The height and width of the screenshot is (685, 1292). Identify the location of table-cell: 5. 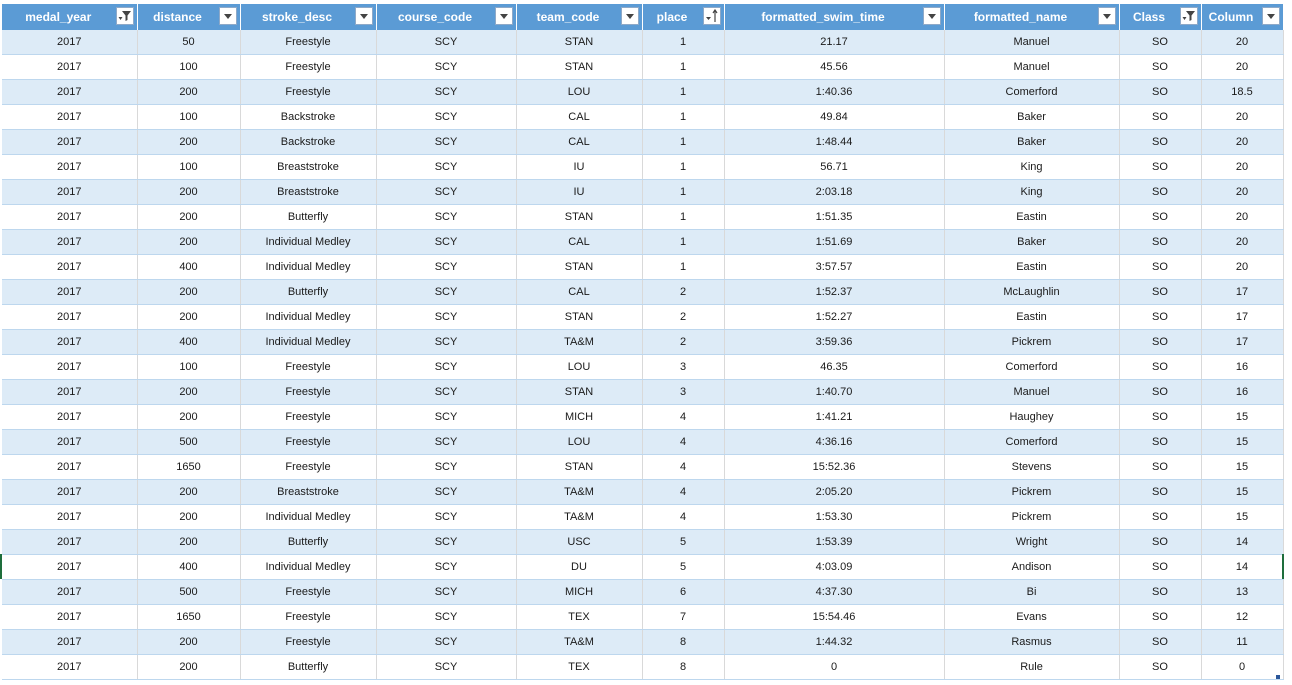
(683, 567).